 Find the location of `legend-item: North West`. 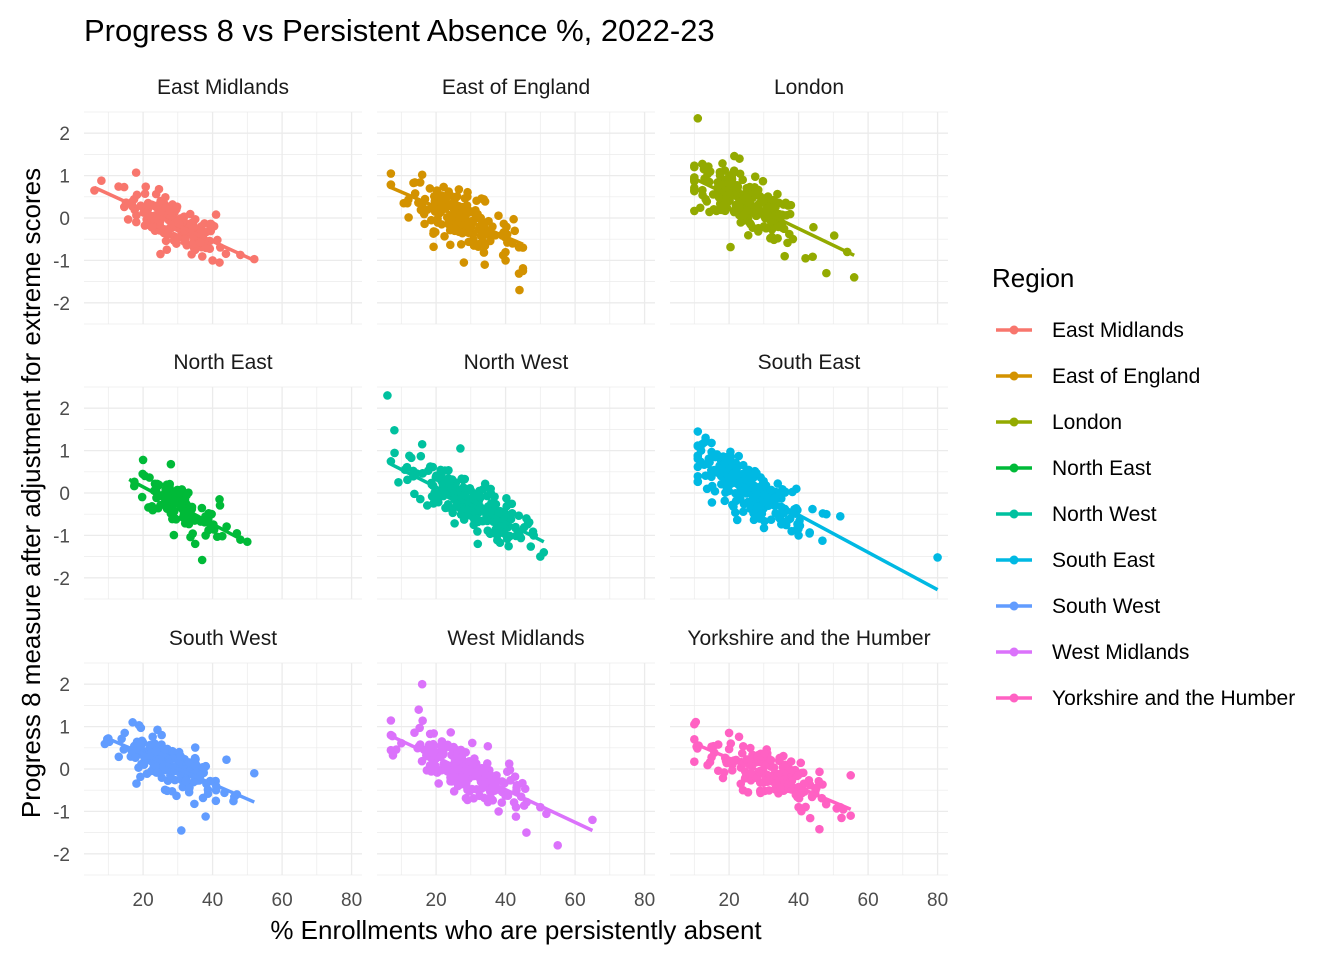

legend-item: North West is located at coordinates (1076, 514).